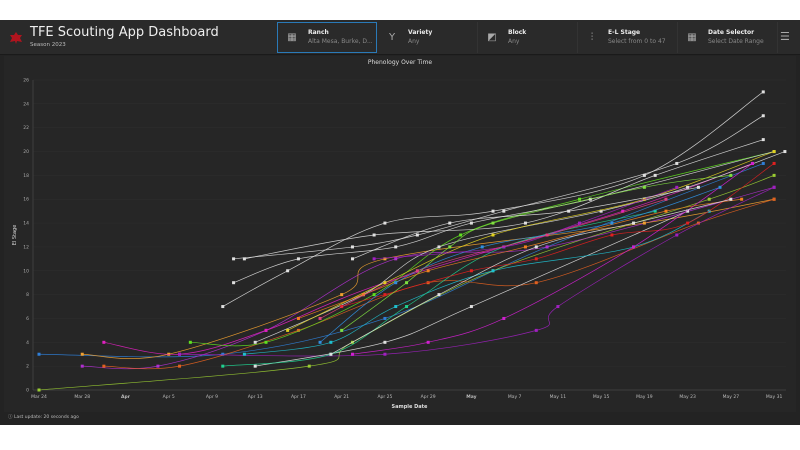 This screenshot has height=450, width=800. What do you see at coordinates (601, 397) in the screenshot?
I see `x-tick-label: May 15` at bounding box center [601, 397].